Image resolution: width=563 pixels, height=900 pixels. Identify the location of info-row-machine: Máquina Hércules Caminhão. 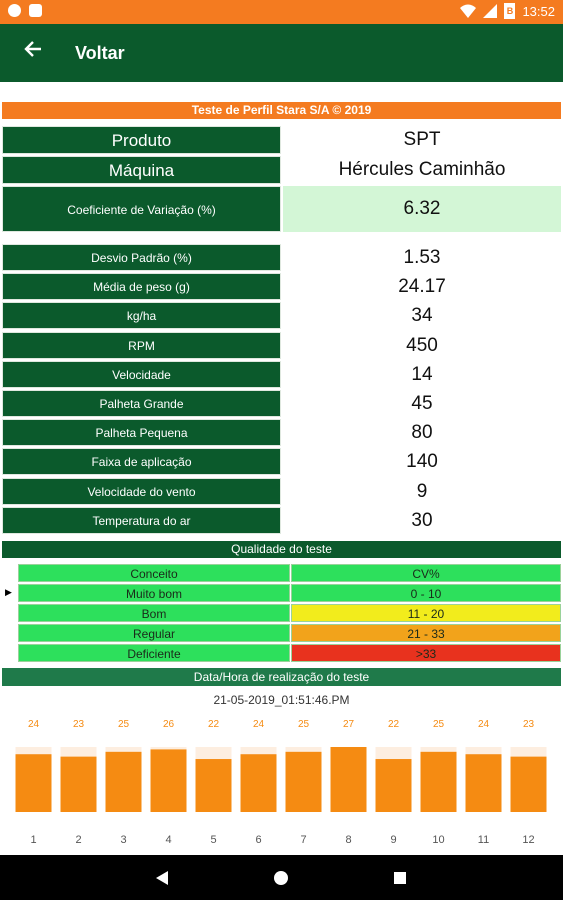
(281, 170).